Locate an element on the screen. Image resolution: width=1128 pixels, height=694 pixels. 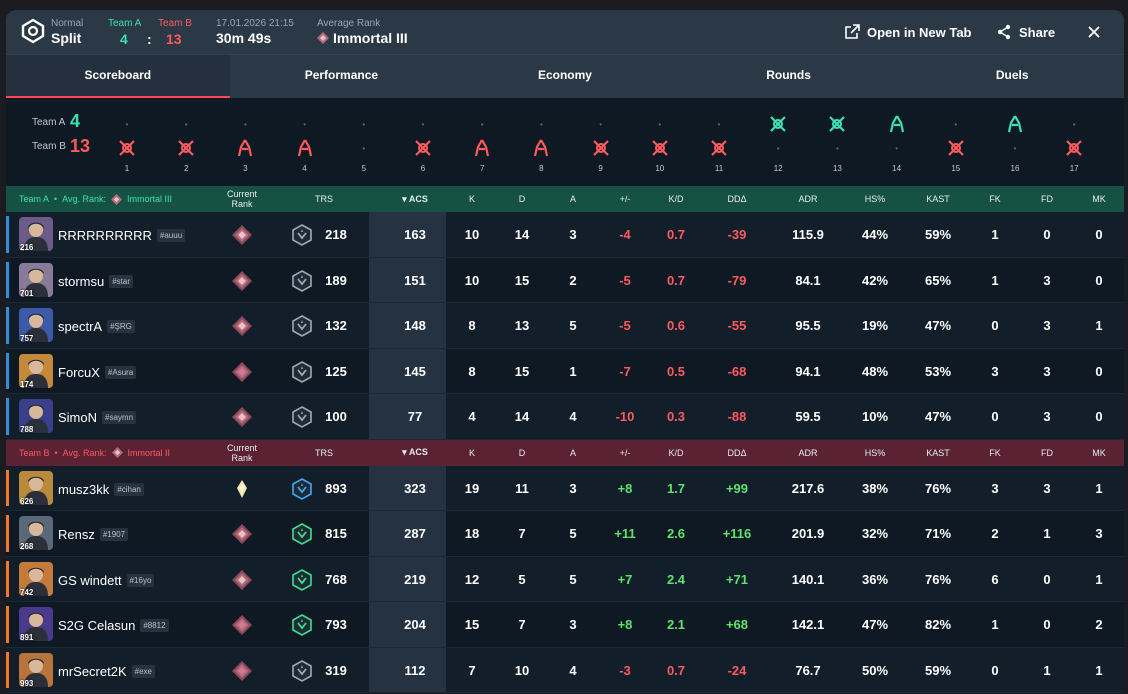
player-name: GS windett is located at coordinates (90, 580).